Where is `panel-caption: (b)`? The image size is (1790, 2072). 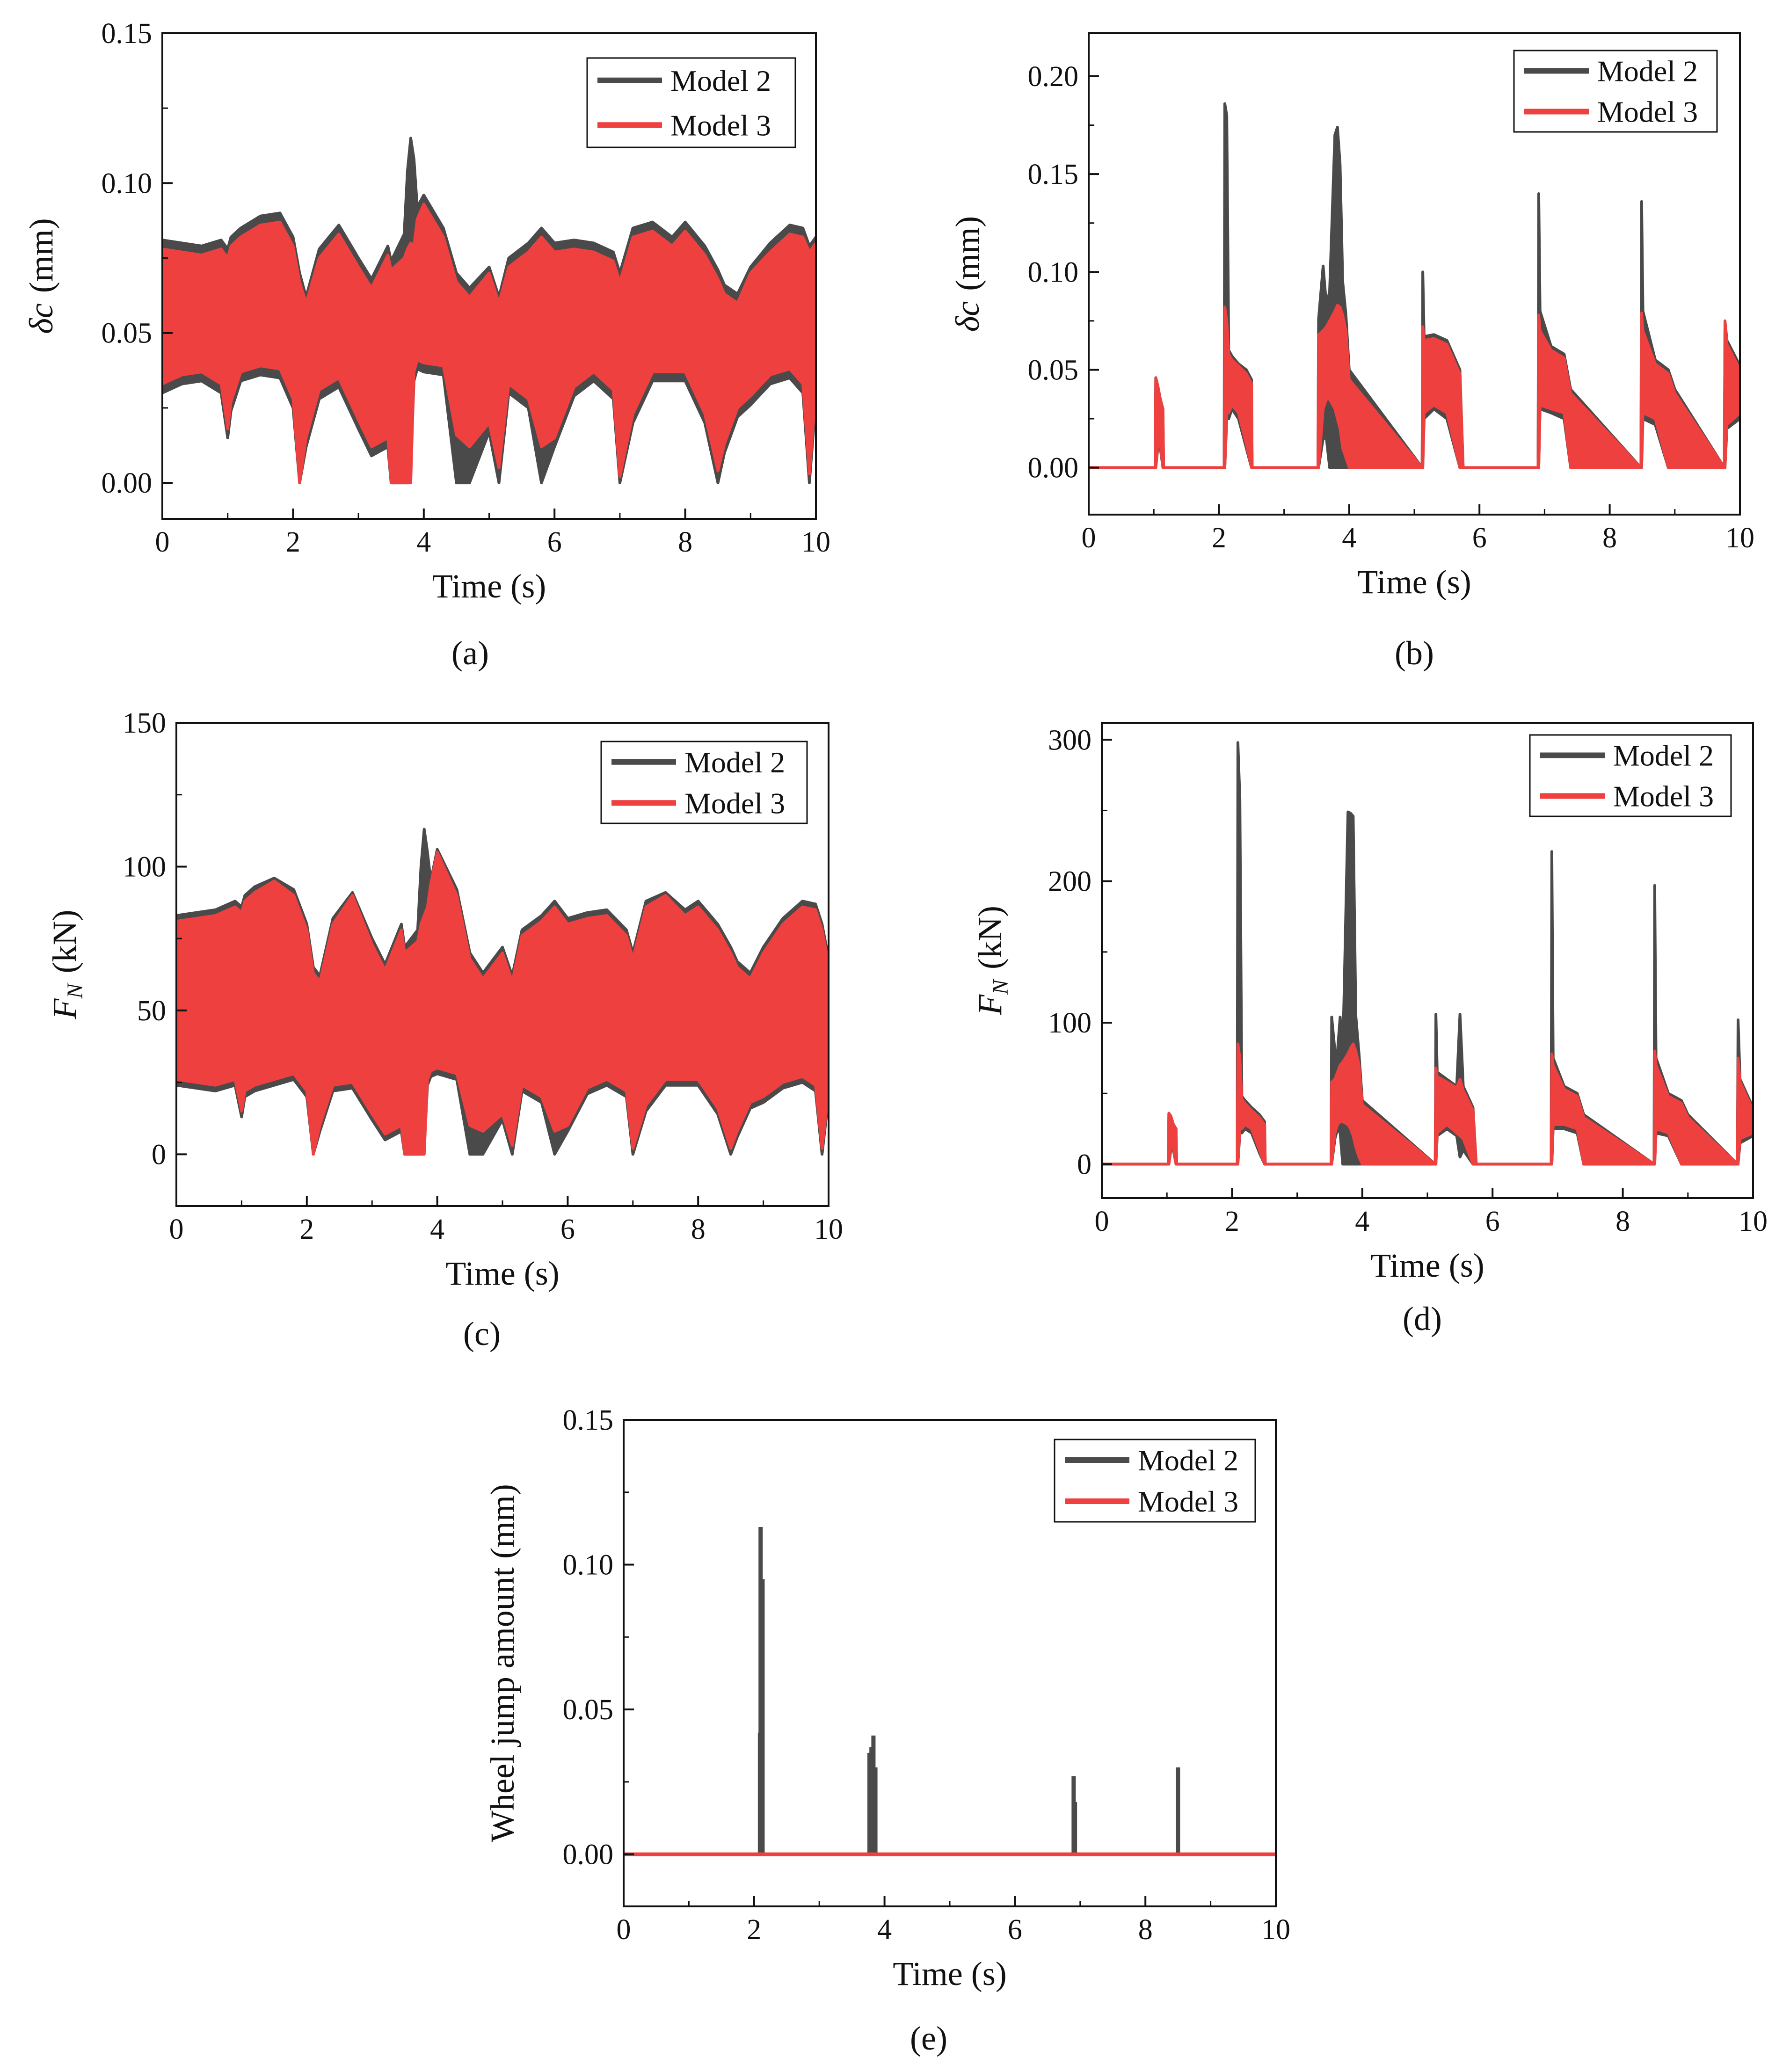
panel-caption: (b) is located at coordinates (1414, 653).